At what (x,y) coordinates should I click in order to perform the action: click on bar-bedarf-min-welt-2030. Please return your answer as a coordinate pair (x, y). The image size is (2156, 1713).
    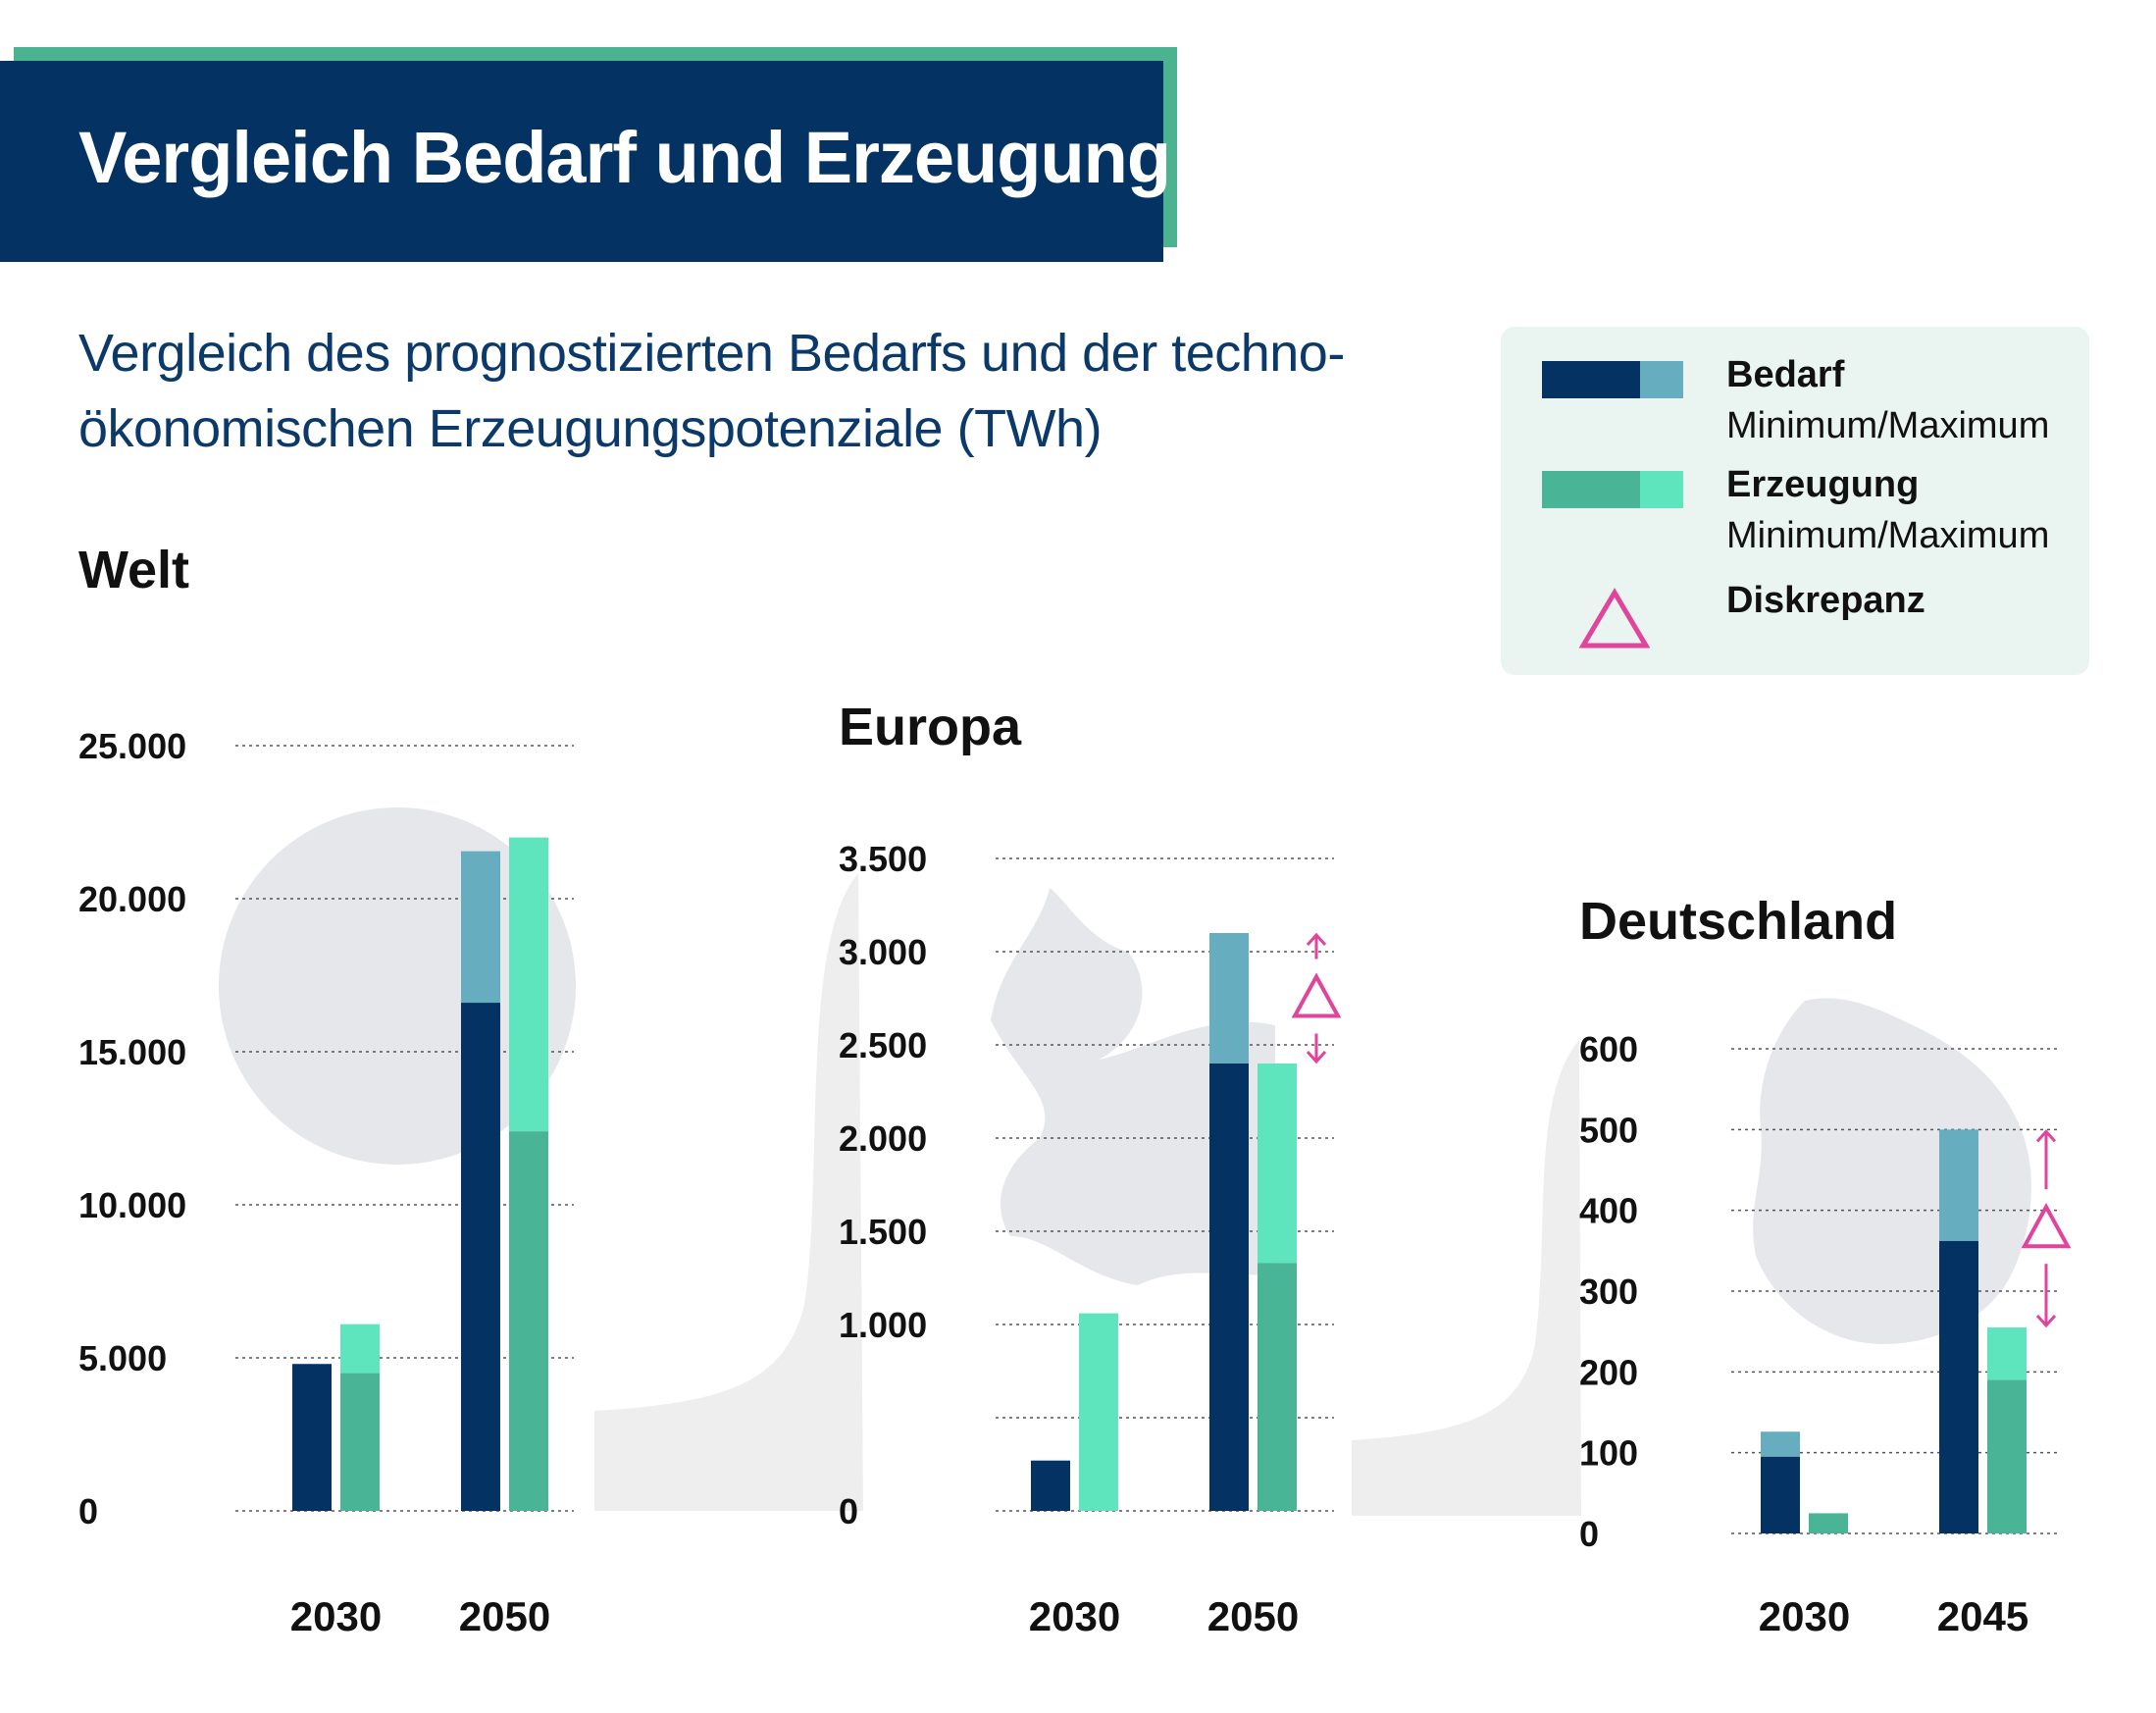
    Looking at the image, I should click on (312, 1438).